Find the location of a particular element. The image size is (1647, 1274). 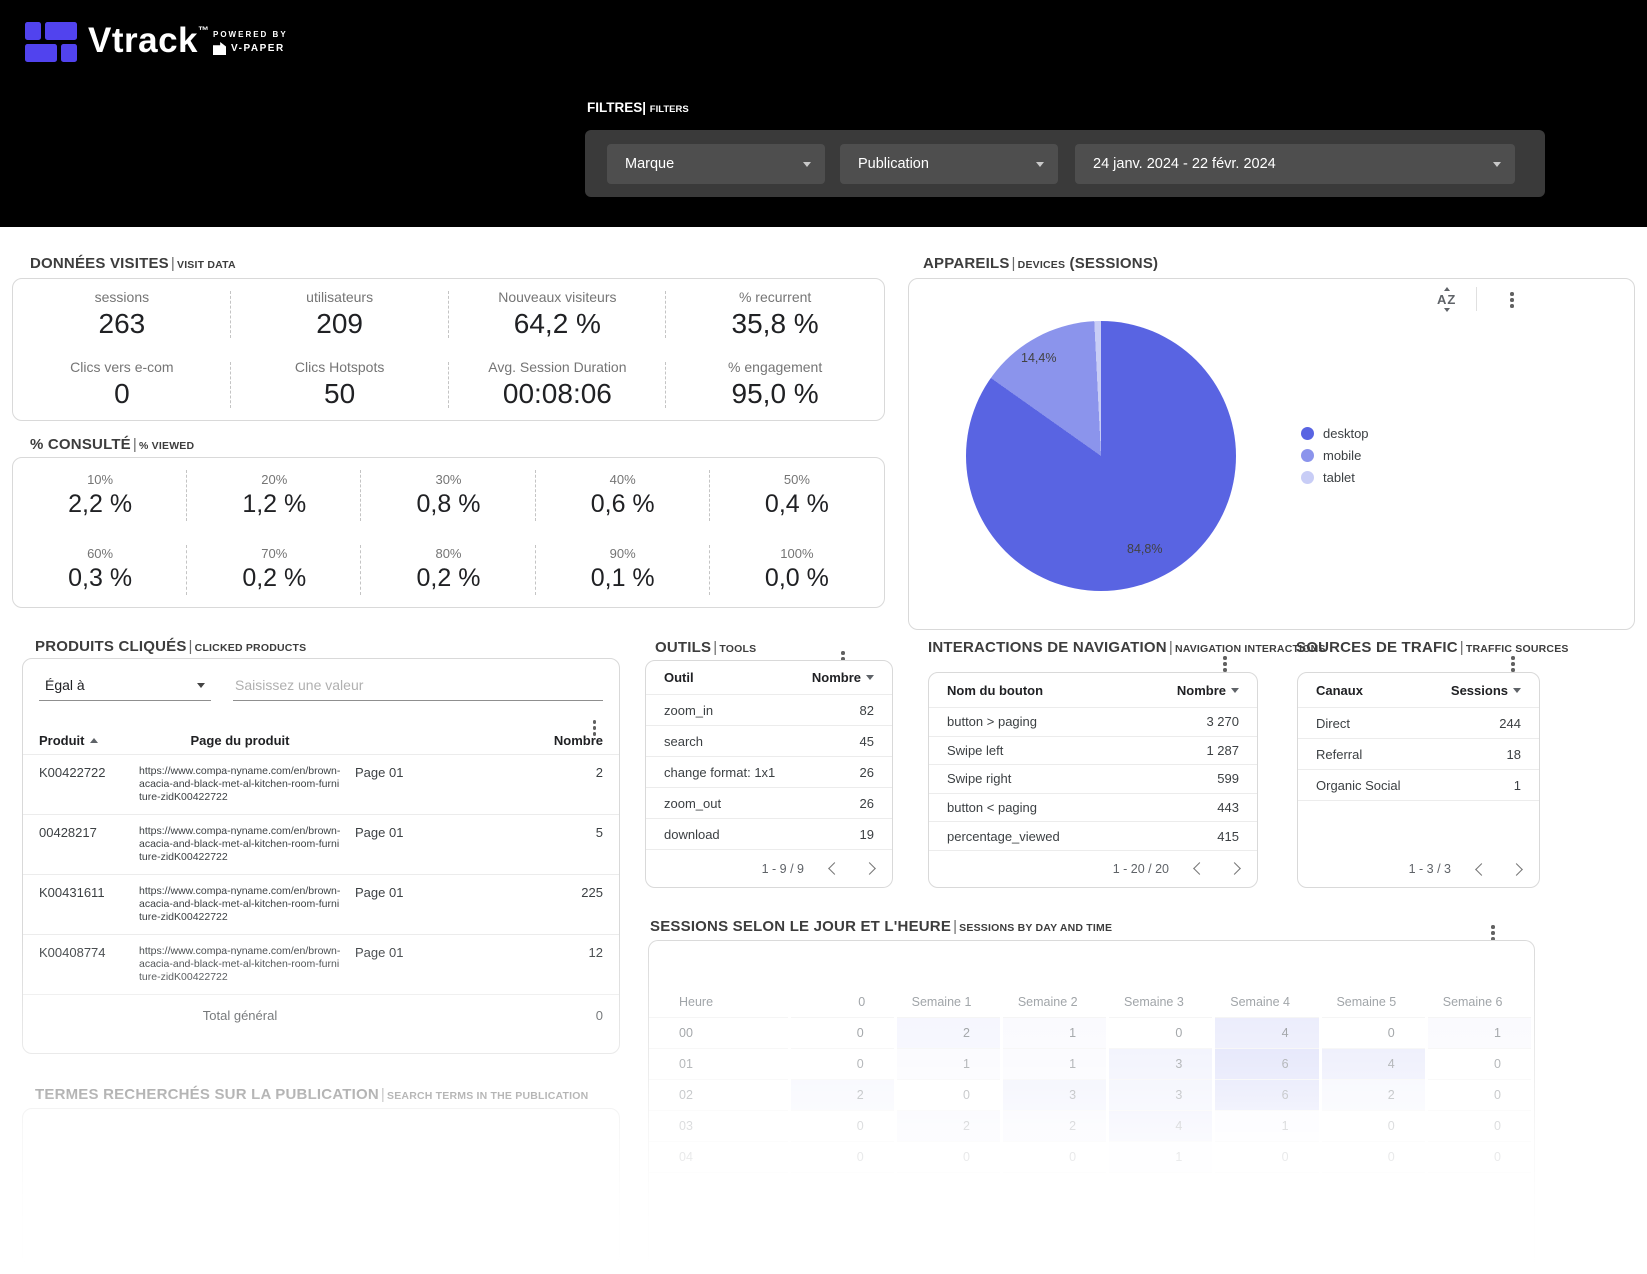

viewed-60: 60% 0,3 % is located at coordinates (100, 570).